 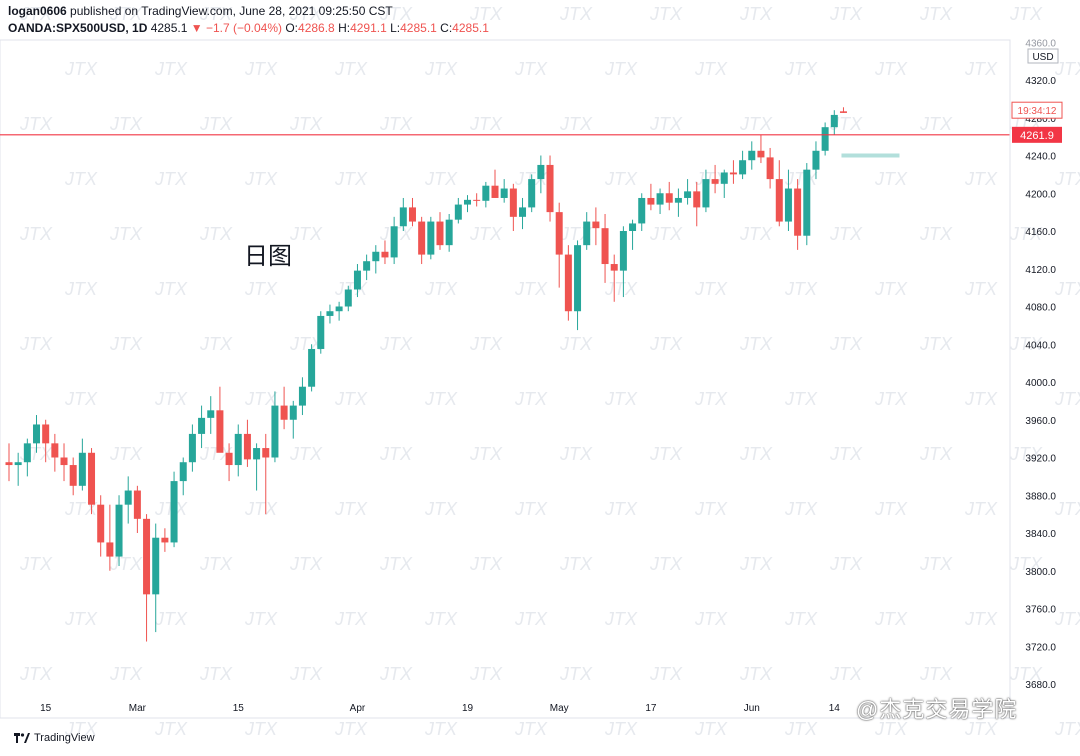 I want to click on footer-logo: TradingView, so click(x=54, y=738).